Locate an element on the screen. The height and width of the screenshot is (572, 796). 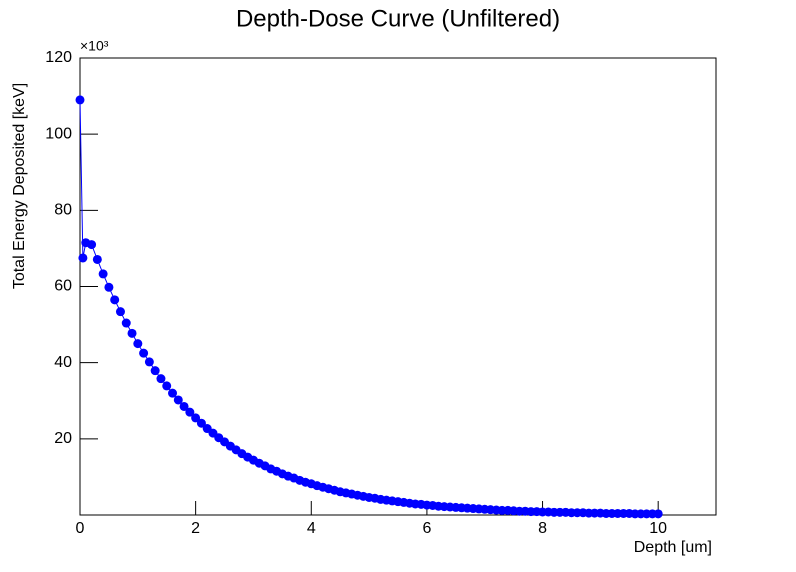
chart-title: Depth-Dose Curve (Unfiltered) is located at coordinates (398, 18).